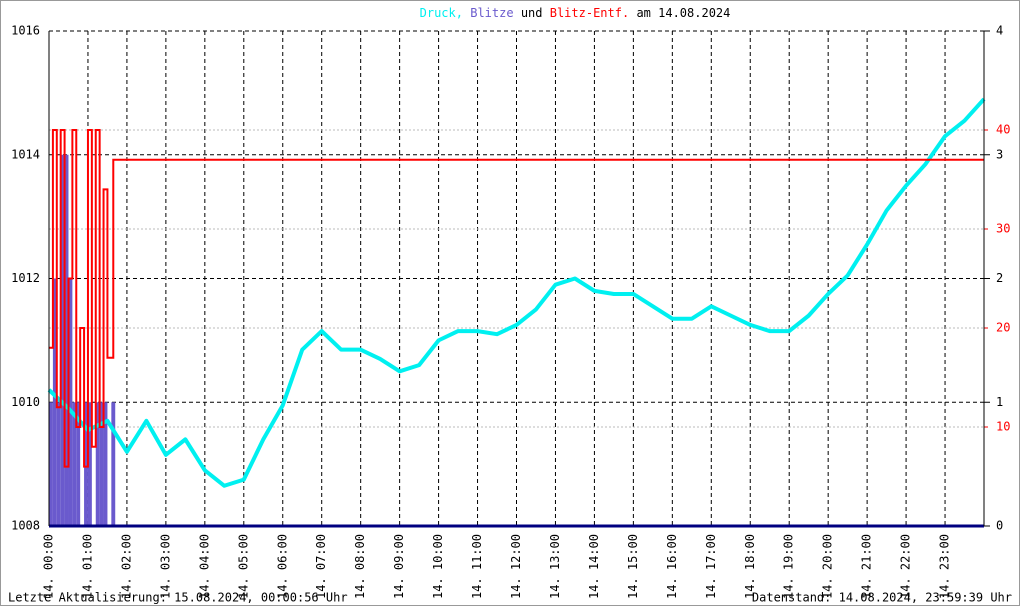 The width and height of the screenshot is (1020, 606). I want to click on y3-tick-label: 30, so click(1003, 229).